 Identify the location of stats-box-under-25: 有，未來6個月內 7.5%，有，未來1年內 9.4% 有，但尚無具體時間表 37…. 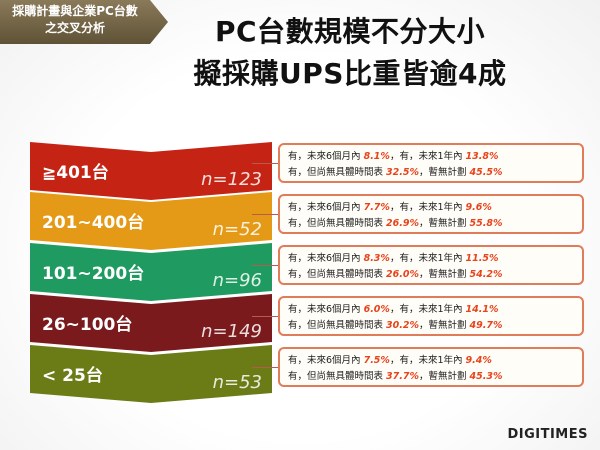
(431, 367).